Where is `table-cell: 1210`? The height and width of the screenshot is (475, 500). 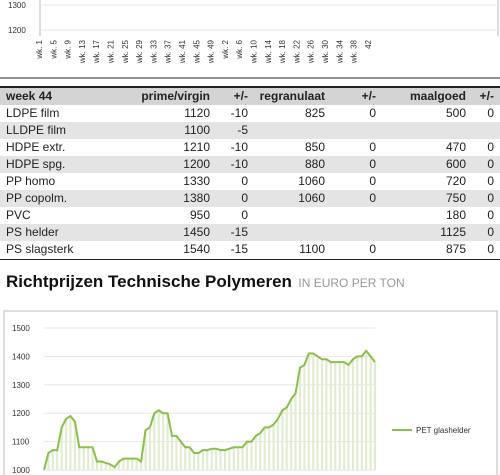
table-cell: 1210 is located at coordinates (196, 147).